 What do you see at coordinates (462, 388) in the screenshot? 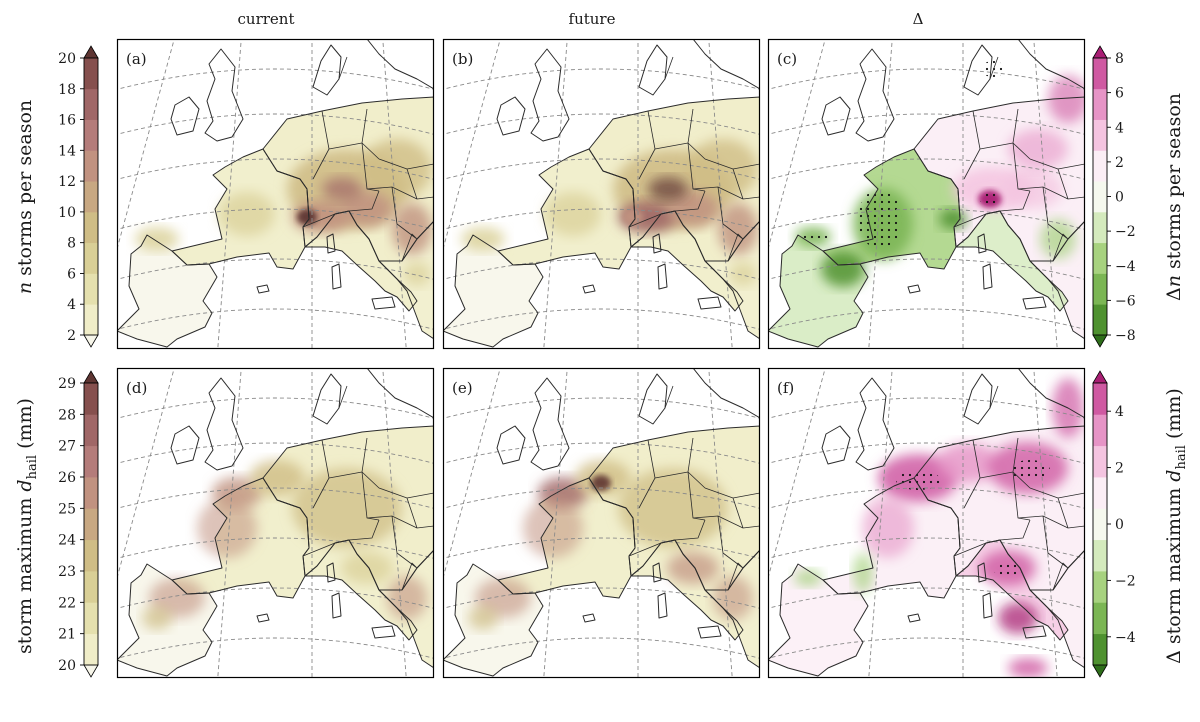
I see `panel-letter: (e)` at bounding box center [462, 388].